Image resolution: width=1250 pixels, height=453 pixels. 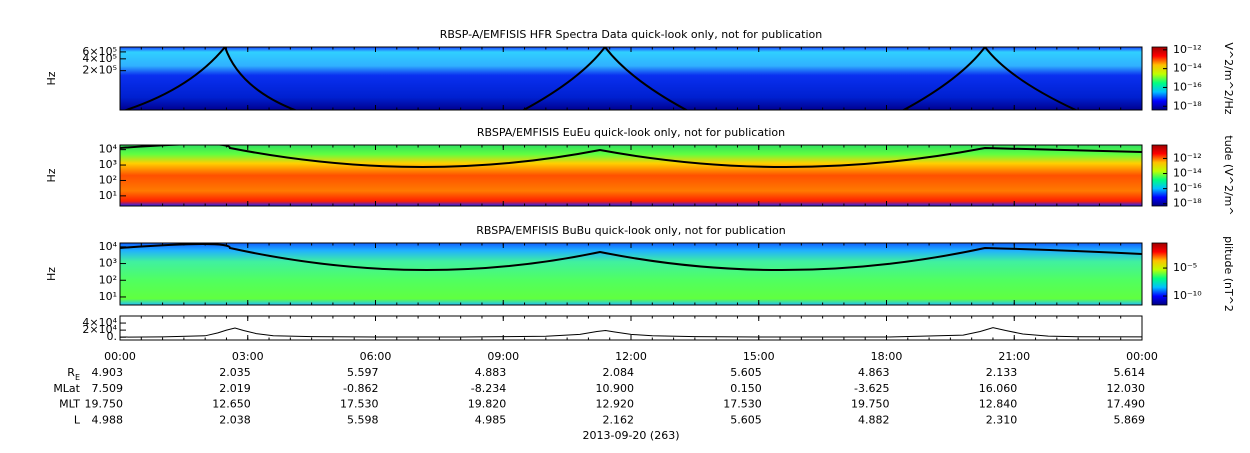 What do you see at coordinates (491, 372) in the screenshot?
I see `ephemeris-value: 4.883` at bounding box center [491, 372].